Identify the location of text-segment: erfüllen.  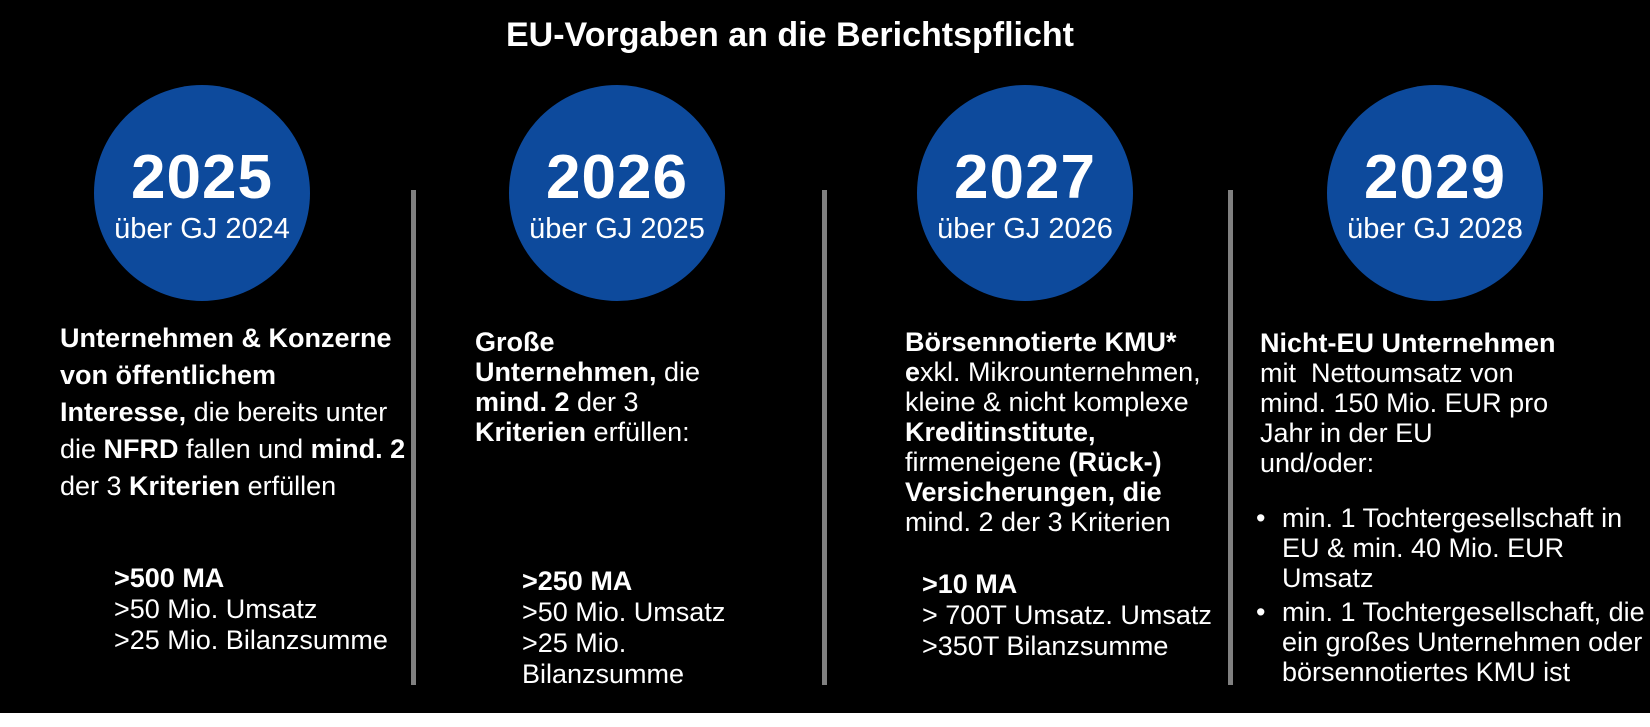
(288, 486).